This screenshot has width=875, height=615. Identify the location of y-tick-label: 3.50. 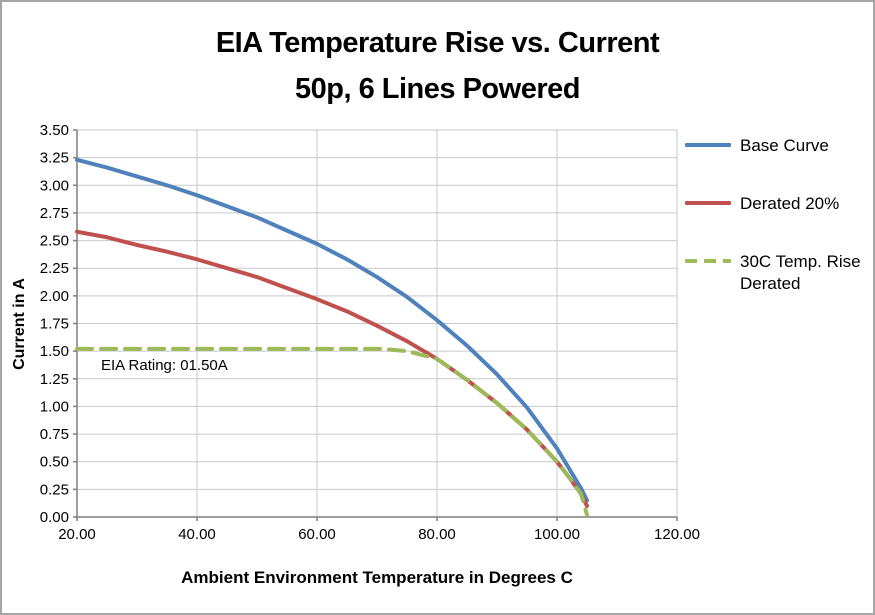
(54, 130).